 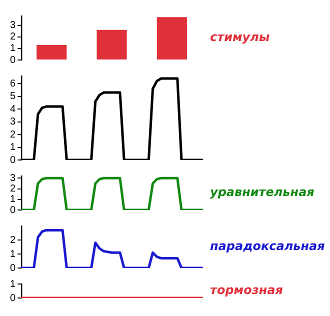 What do you see at coordinates (240, 37) in the screenshot?
I see `series-label: стимулы` at bounding box center [240, 37].